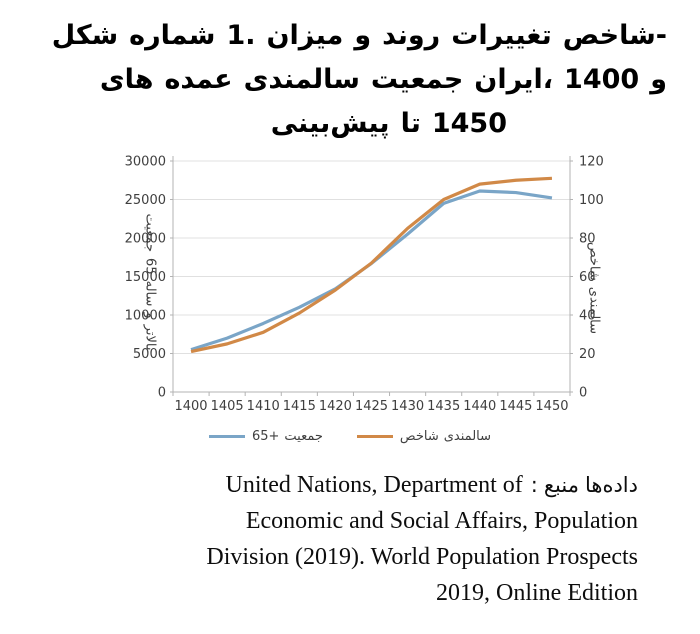 The width and height of the screenshot is (700, 634). I want to click on left-axis-tick-label: 0, so click(162, 393).